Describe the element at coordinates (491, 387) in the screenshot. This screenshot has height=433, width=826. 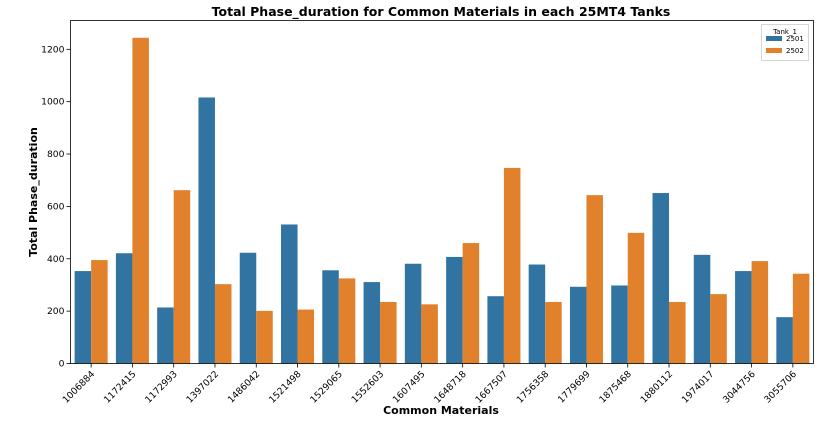
I see `x-tick-label-1667507: 1667507` at that location.